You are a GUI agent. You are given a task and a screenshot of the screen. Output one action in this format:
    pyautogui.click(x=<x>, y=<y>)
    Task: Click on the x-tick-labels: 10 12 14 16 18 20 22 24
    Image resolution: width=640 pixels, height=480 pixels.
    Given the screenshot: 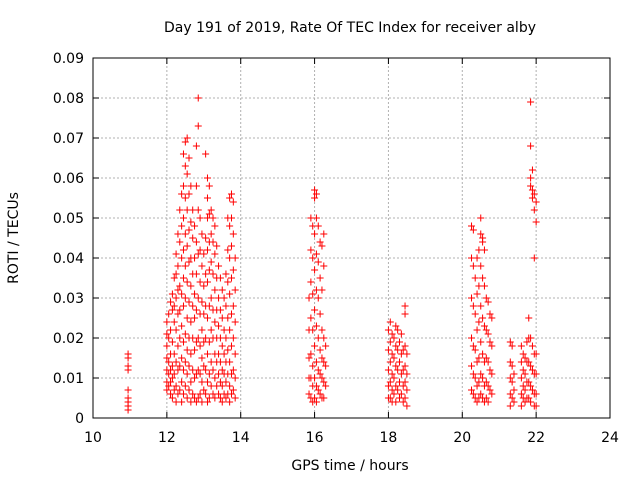 What is the action you would take?
    pyautogui.click(x=351, y=438)
    